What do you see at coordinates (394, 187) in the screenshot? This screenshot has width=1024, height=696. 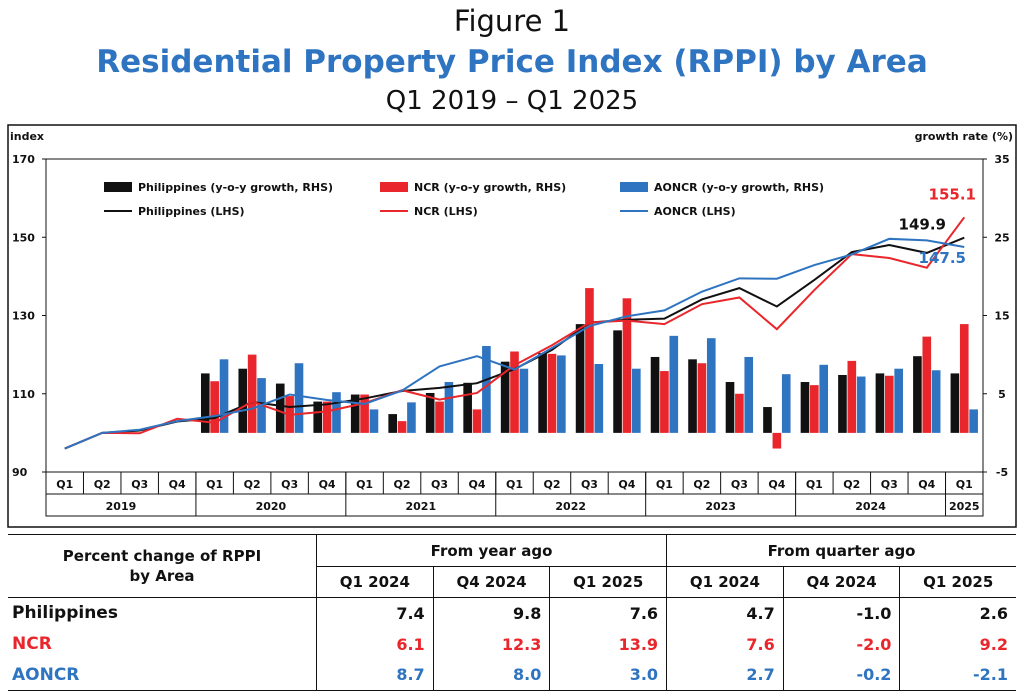 I see `legend-swatch-ncr-bar` at bounding box center [394, 187].